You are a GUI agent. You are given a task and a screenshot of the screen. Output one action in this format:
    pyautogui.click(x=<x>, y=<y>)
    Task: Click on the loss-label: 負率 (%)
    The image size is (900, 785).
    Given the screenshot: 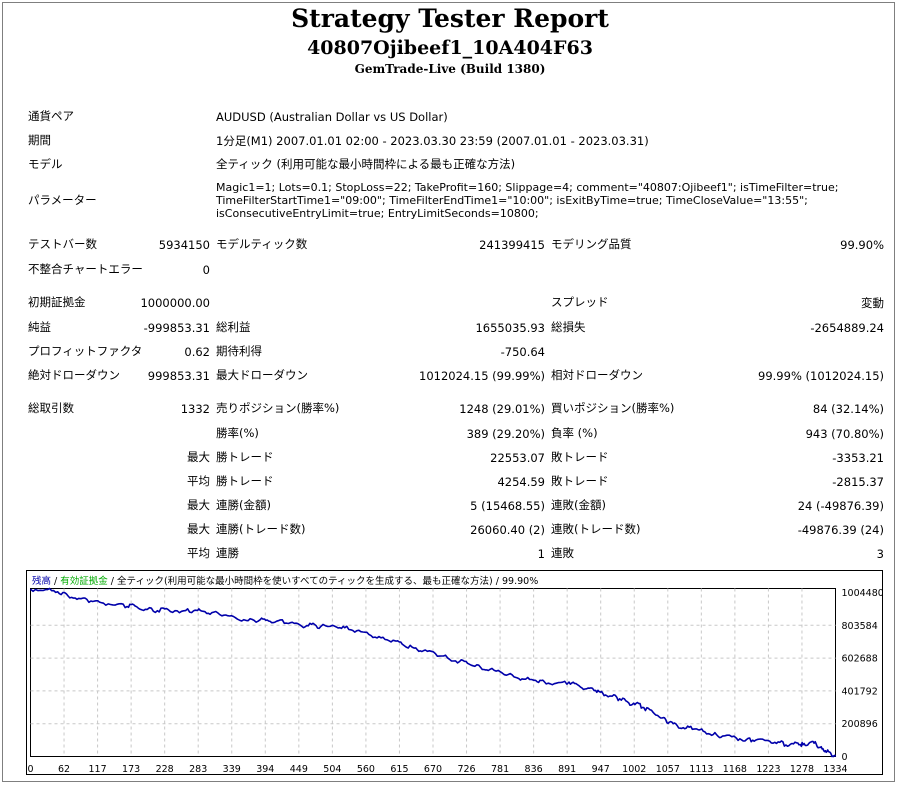 What is the action you would take?
    pyautogui.click(x=574, y=433)
    